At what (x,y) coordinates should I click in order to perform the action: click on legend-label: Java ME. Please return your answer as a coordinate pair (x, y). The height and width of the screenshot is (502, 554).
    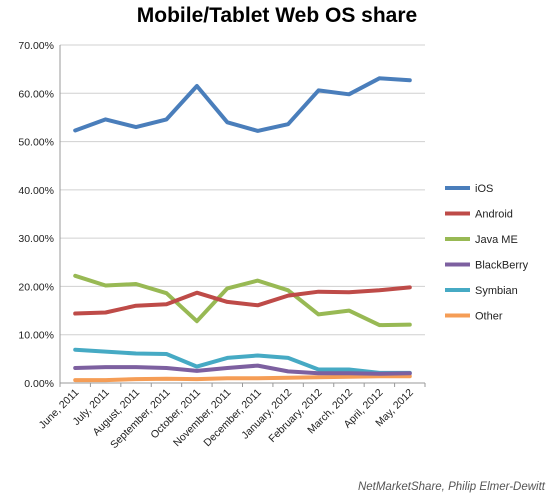
    Looking at the image, I should click on (496, 240).